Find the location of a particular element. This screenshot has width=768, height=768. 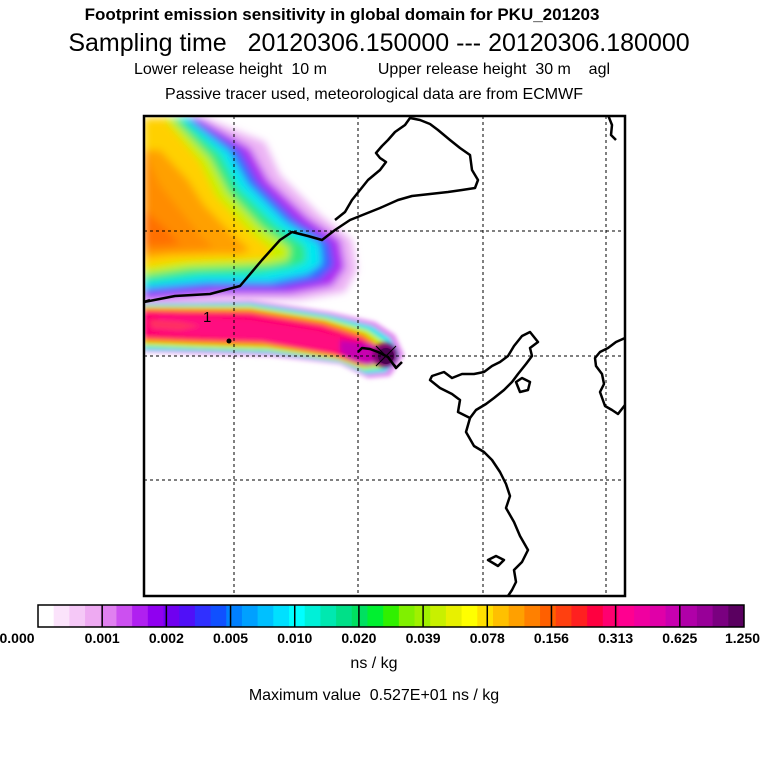

receptor-label: 1 is located at coordinates (207, 317).